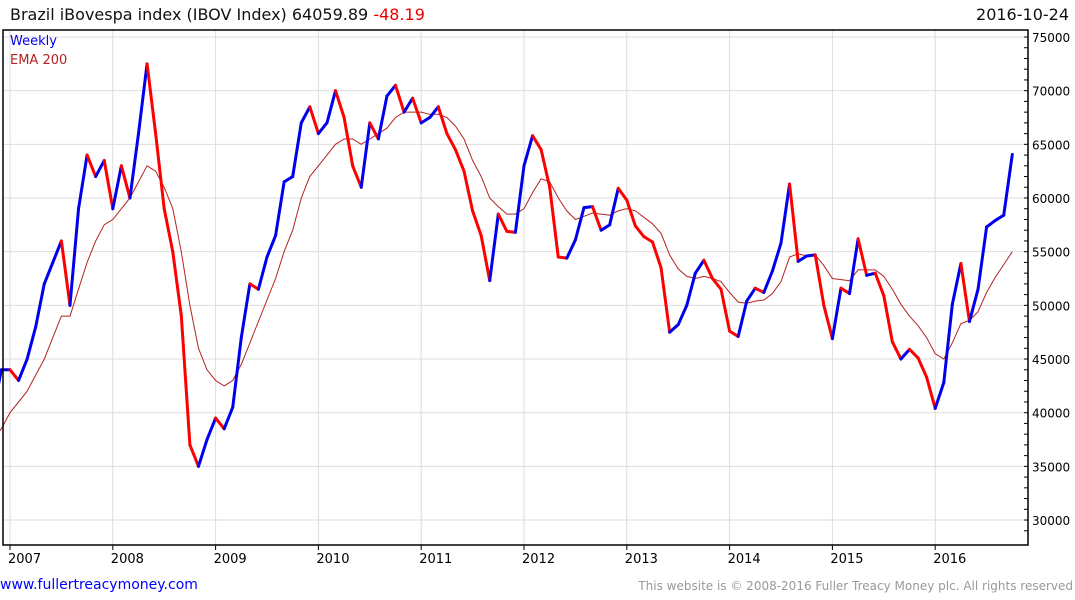 The height and width of the screenshot is (600, 1075). I want to click on y-tick-label: 75000, so click(1051, 38).